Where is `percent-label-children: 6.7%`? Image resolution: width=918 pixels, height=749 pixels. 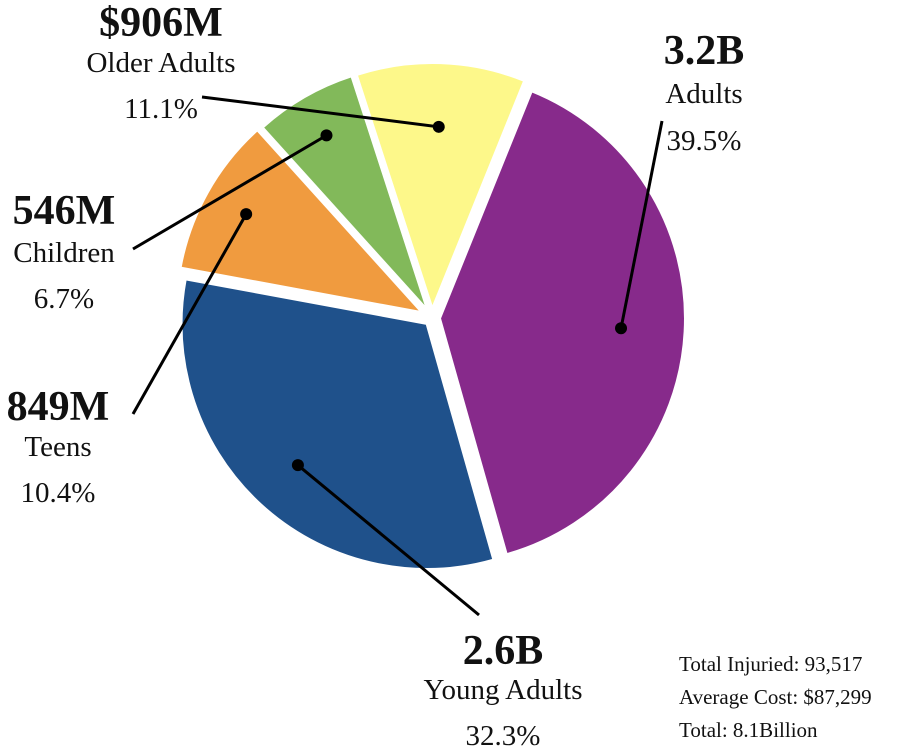 percent-label-children: 6.7% is located at coordinates (64, 299).